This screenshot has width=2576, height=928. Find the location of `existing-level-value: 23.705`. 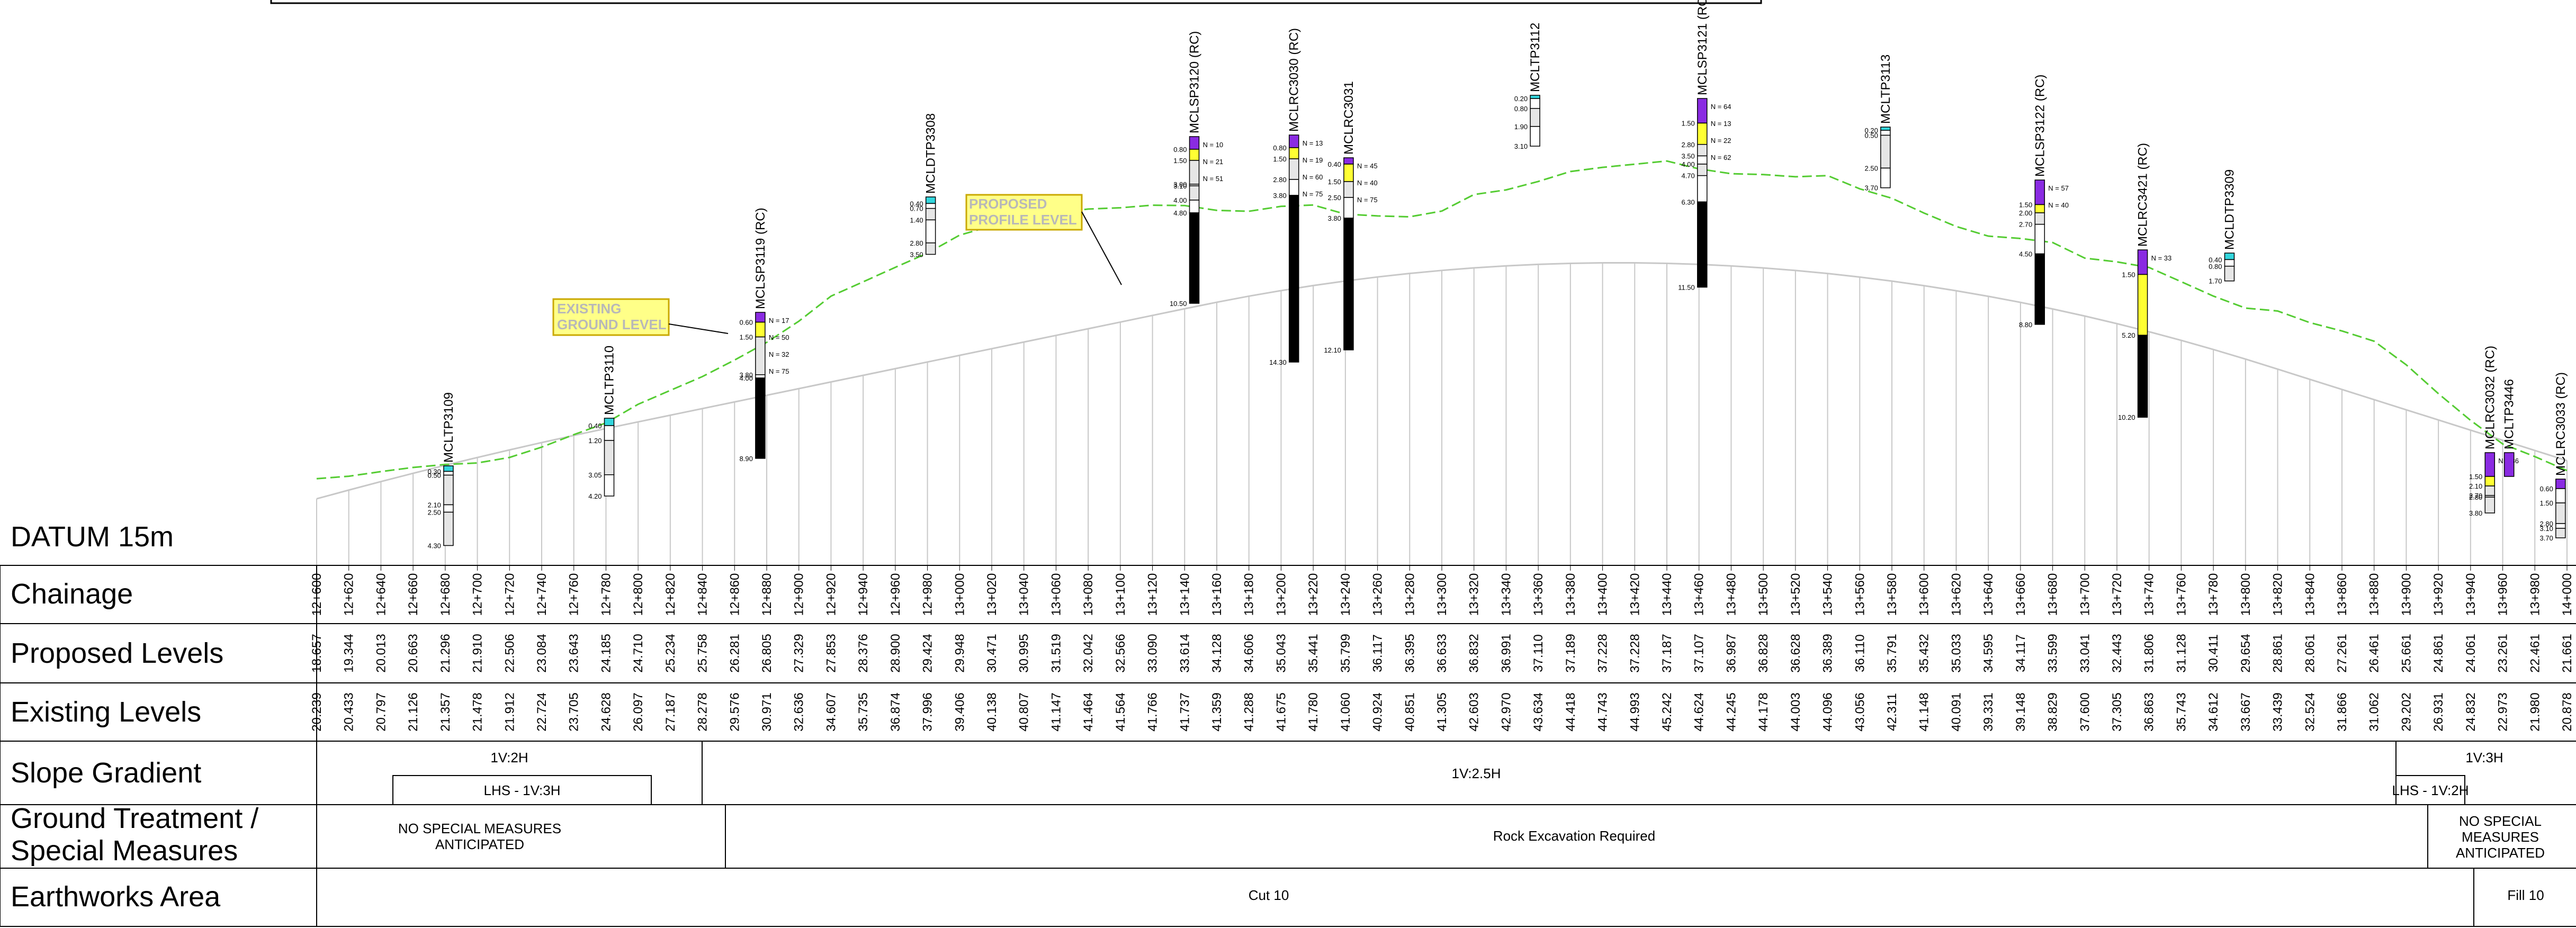

existing-level-value: 23.705 is located at coordinates (574, 712).